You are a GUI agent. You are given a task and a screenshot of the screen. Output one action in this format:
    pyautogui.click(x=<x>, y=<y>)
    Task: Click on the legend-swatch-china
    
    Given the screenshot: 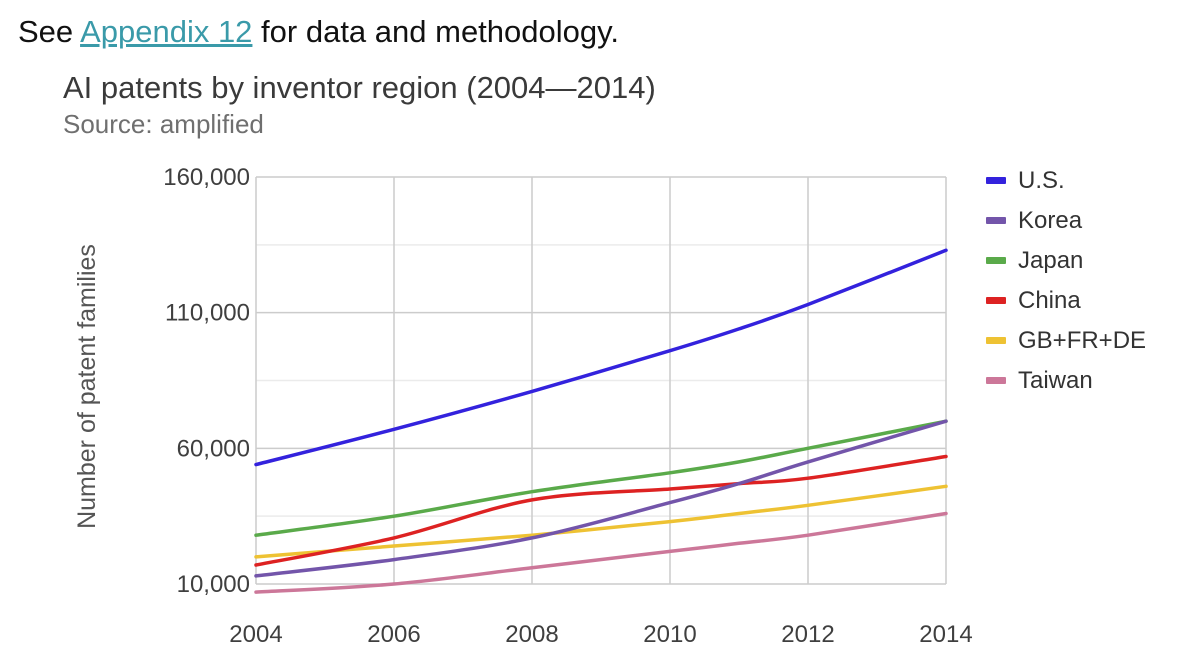 What is the action you would take?
    pyautogui.click(x=996, y=300)
    